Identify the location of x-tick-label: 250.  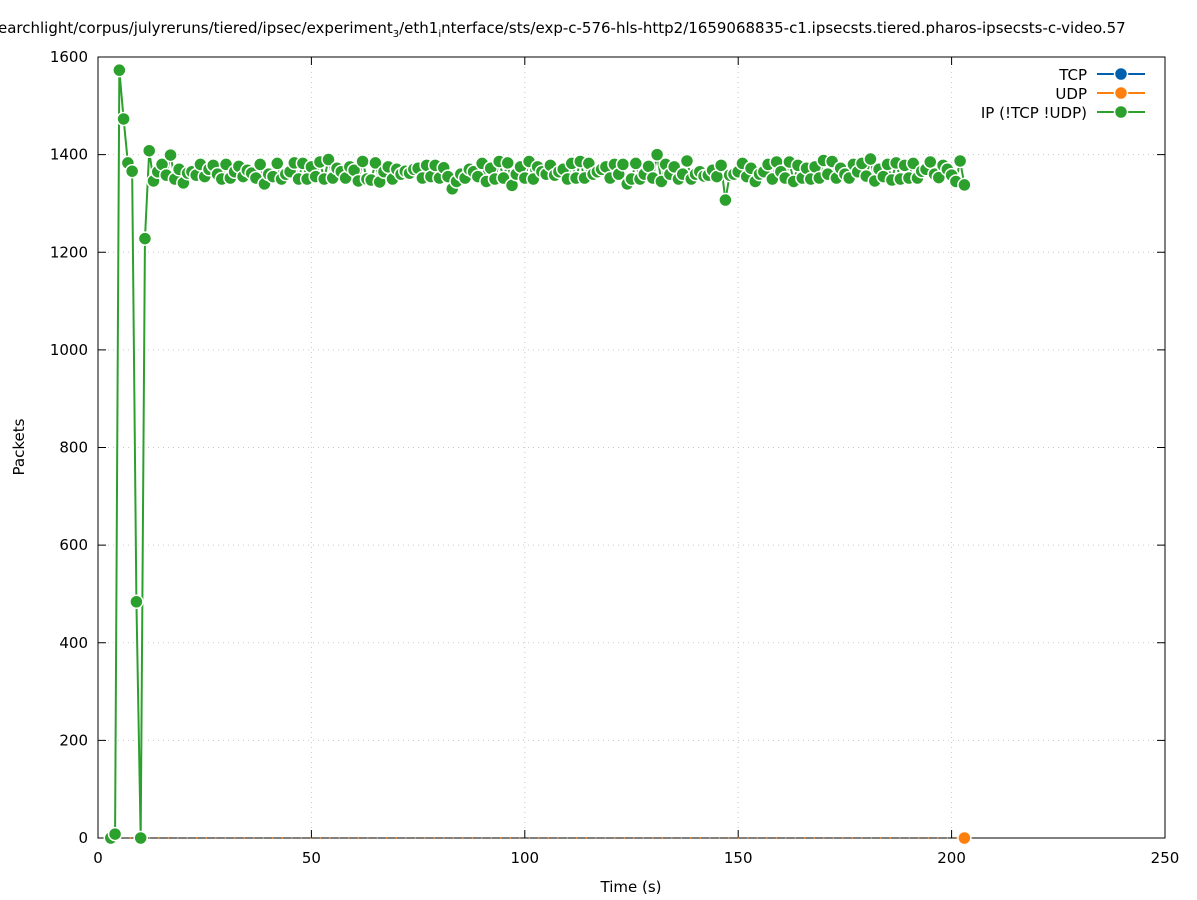
(1165, 858).